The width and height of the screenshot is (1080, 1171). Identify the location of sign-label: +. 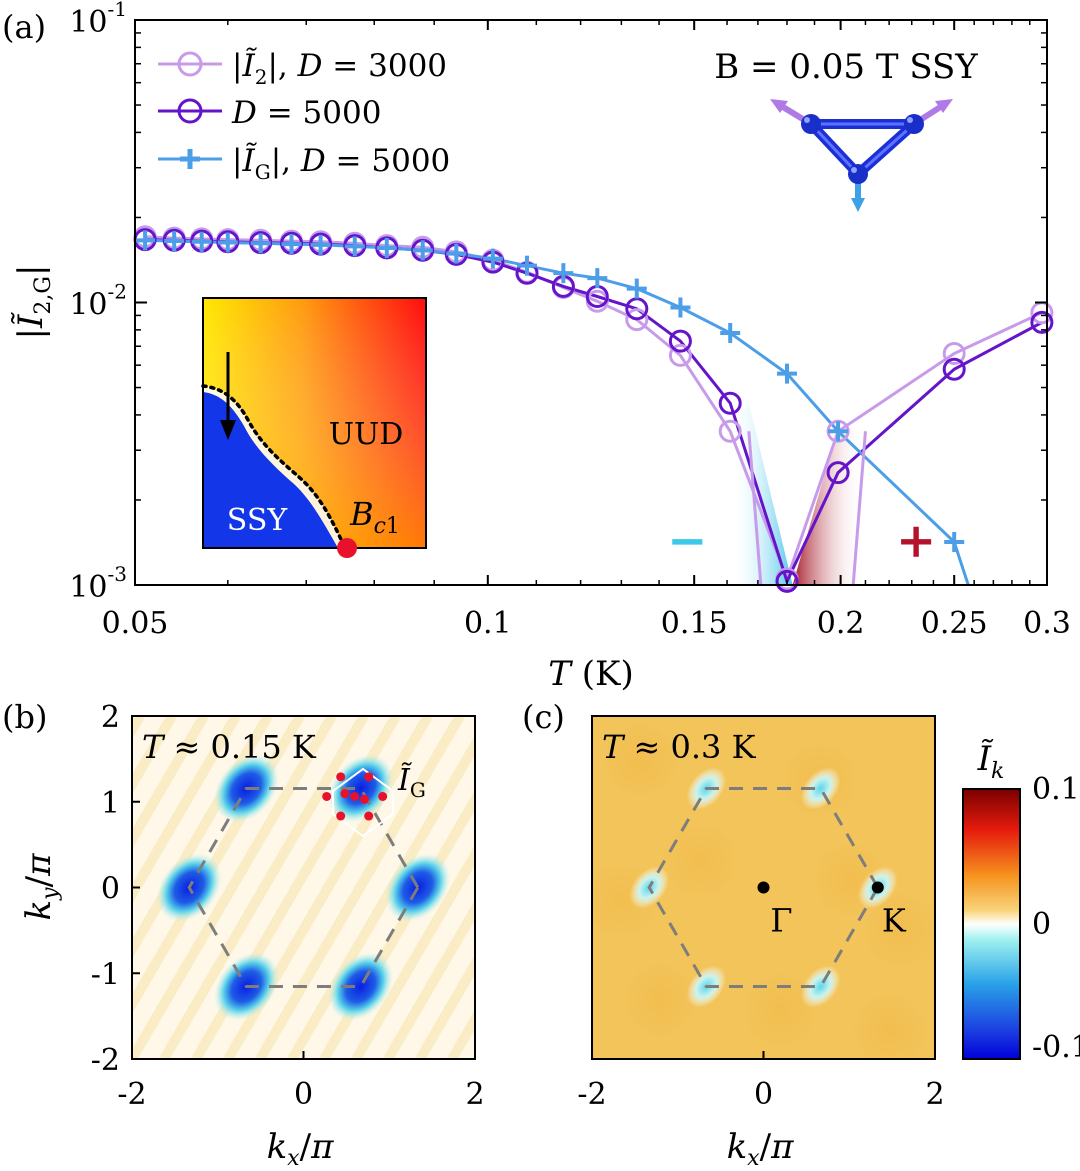
(916, 541).